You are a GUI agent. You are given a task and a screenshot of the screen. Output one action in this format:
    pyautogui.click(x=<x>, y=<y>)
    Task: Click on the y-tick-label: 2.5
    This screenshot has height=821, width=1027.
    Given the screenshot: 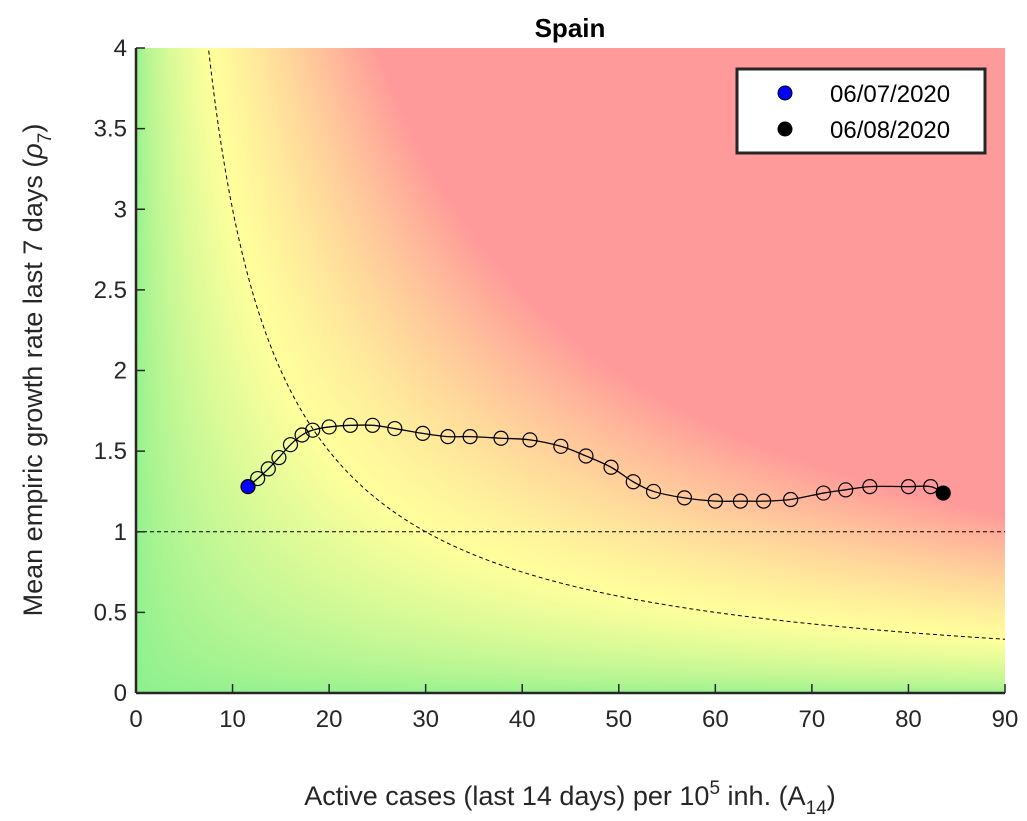 What is the action you would take?
    pyautogui.click(x=110, y=290)
    